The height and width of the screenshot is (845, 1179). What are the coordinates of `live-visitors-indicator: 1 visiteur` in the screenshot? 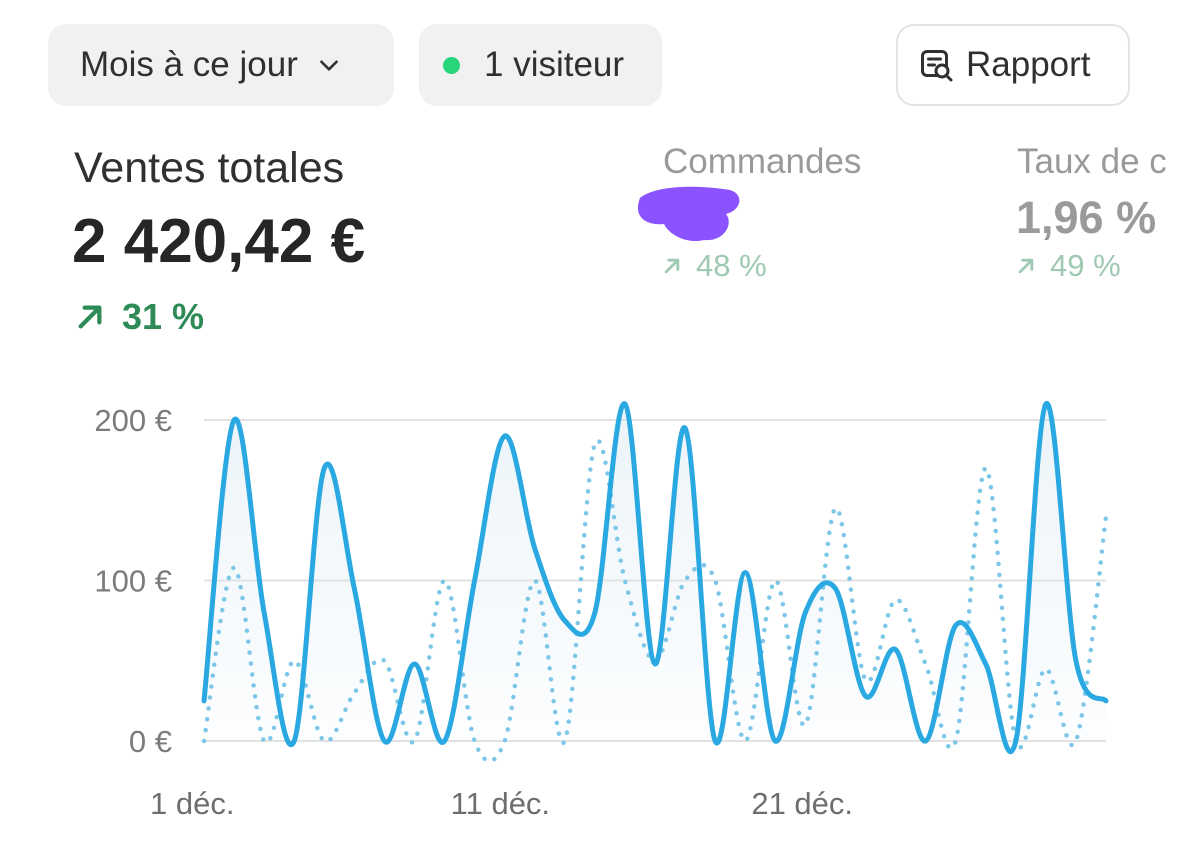 It's located at (540, 65).